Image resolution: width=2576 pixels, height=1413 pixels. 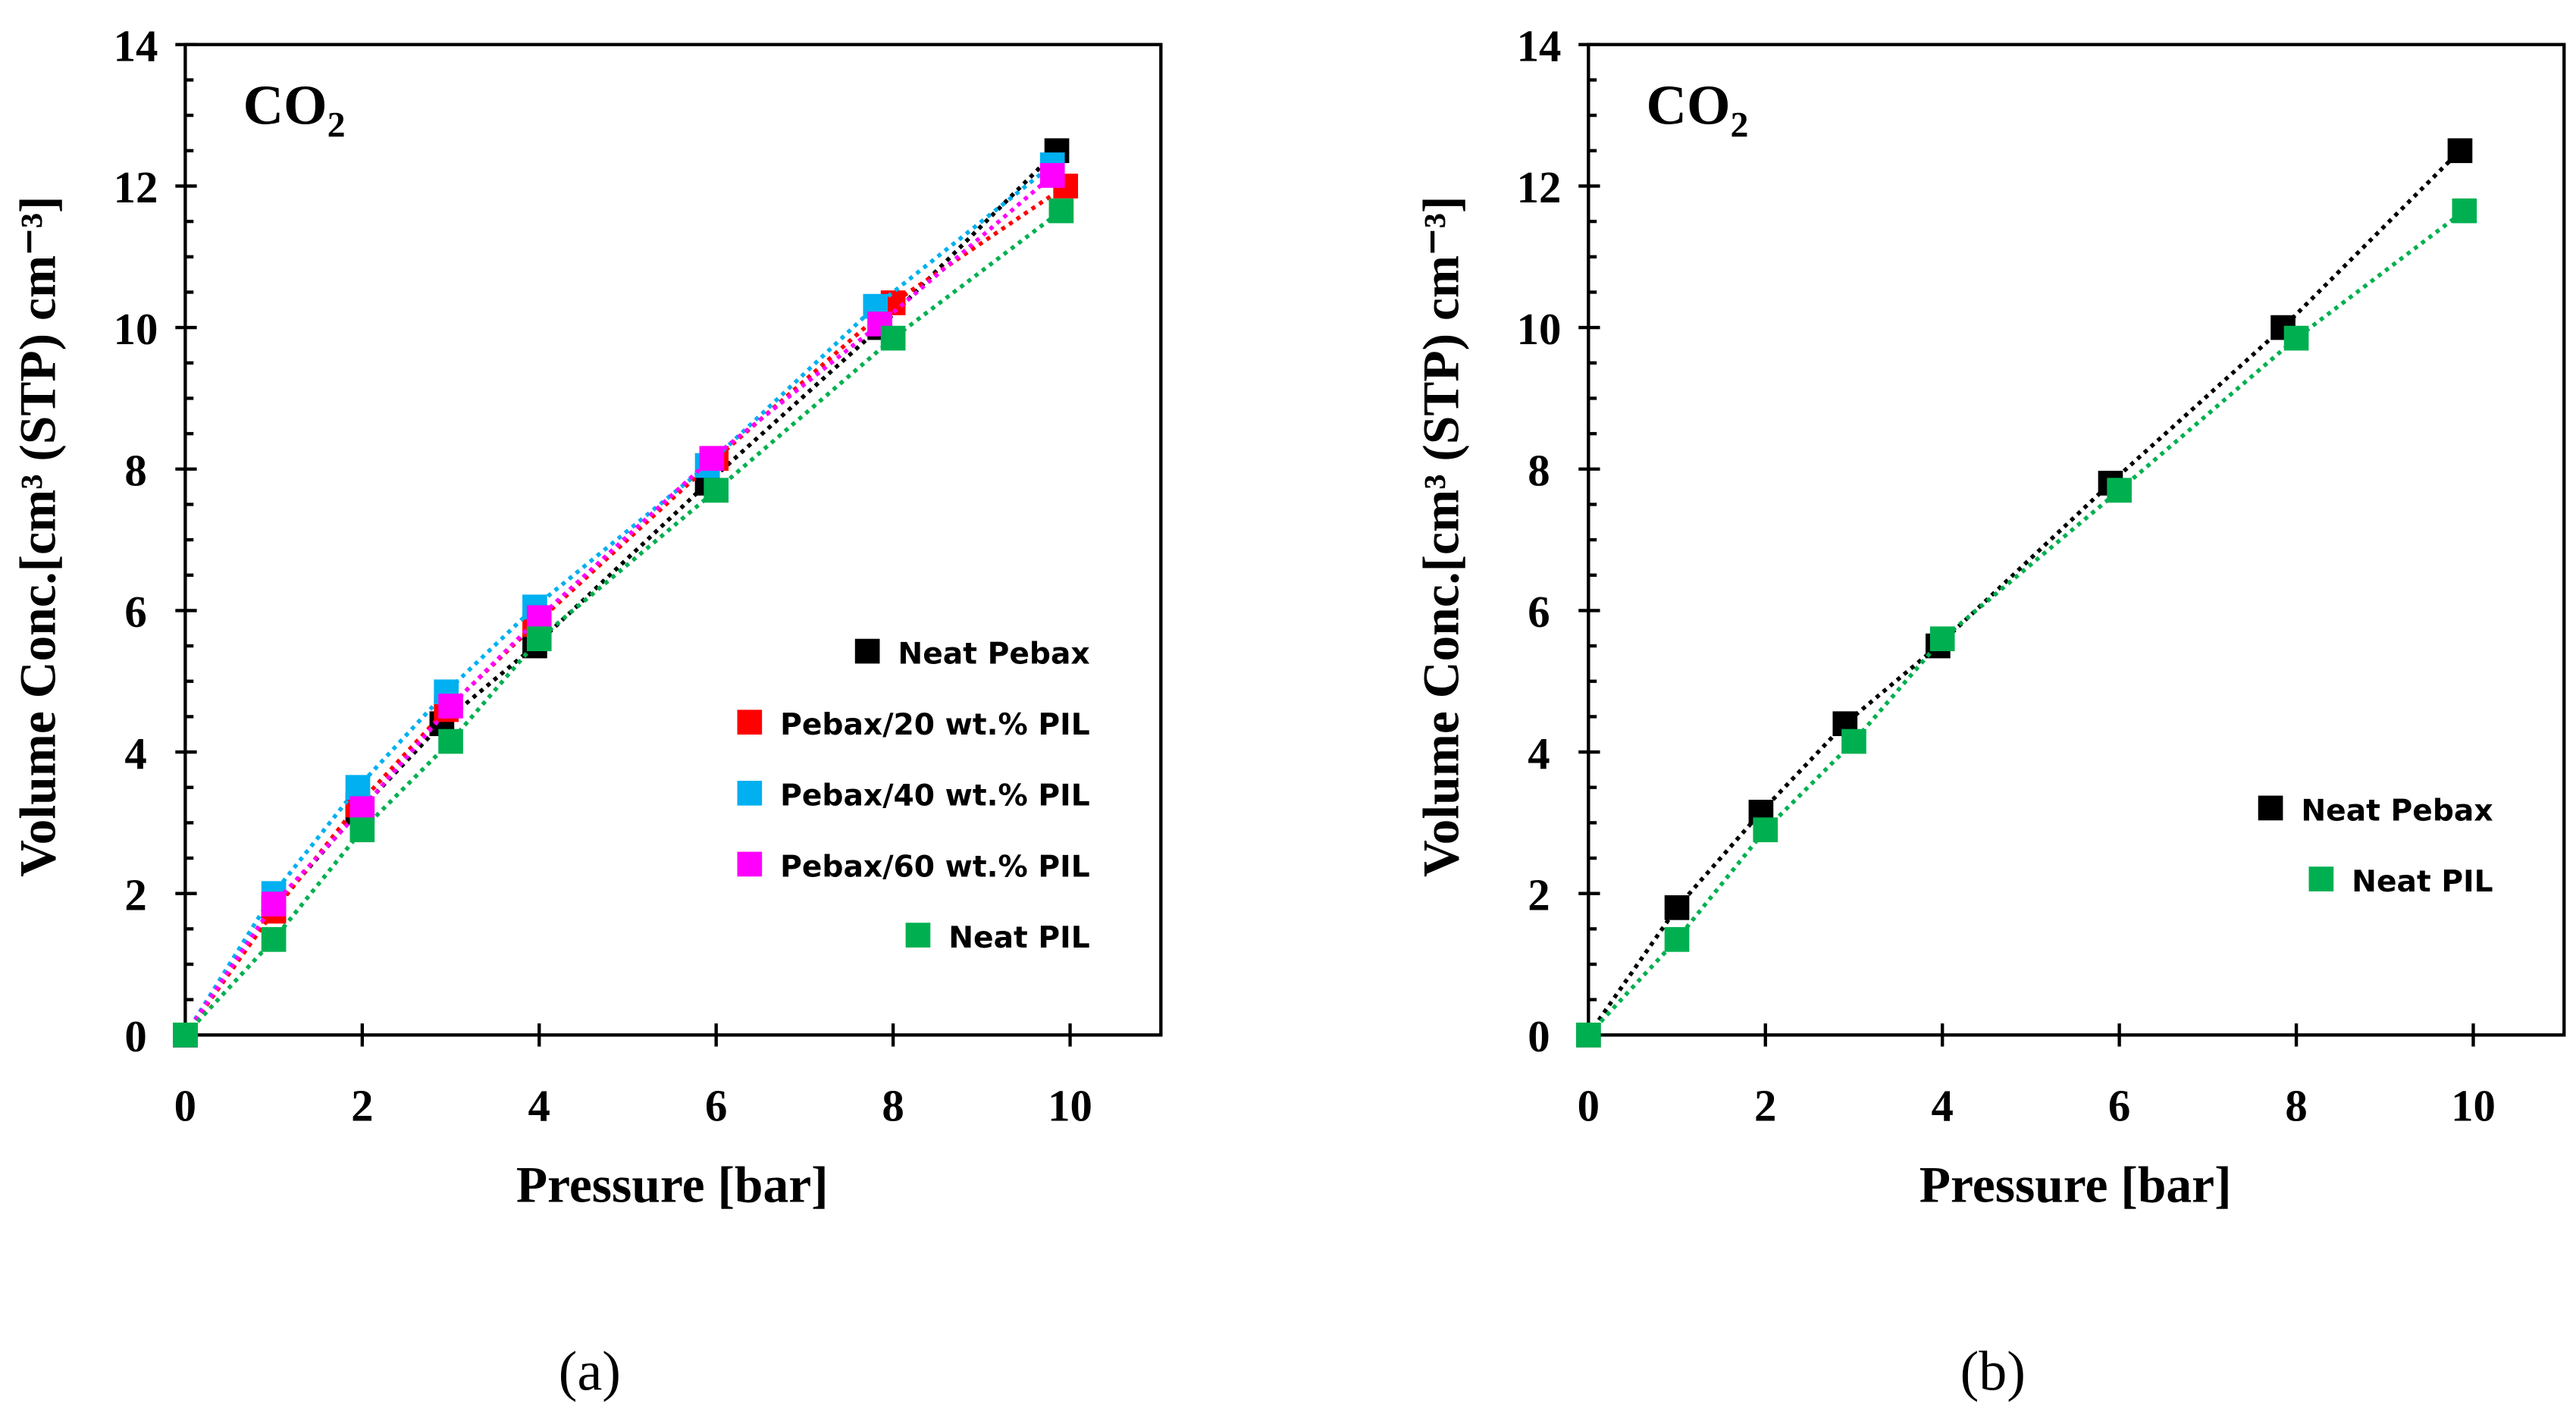 What do you see at coordinates (935, 796) in the screenshot?
I see `legend-label: Pebax/40 wt.% PIL` at bounding box center [935, 796].